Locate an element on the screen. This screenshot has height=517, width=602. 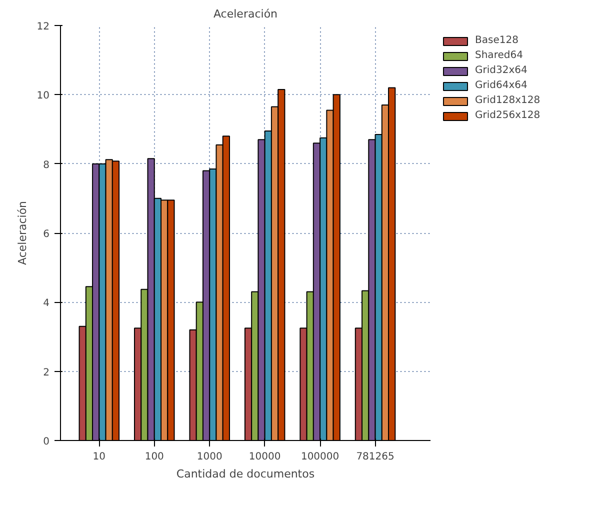
x-tick-label: 10 is located at coordinates (99, 457).